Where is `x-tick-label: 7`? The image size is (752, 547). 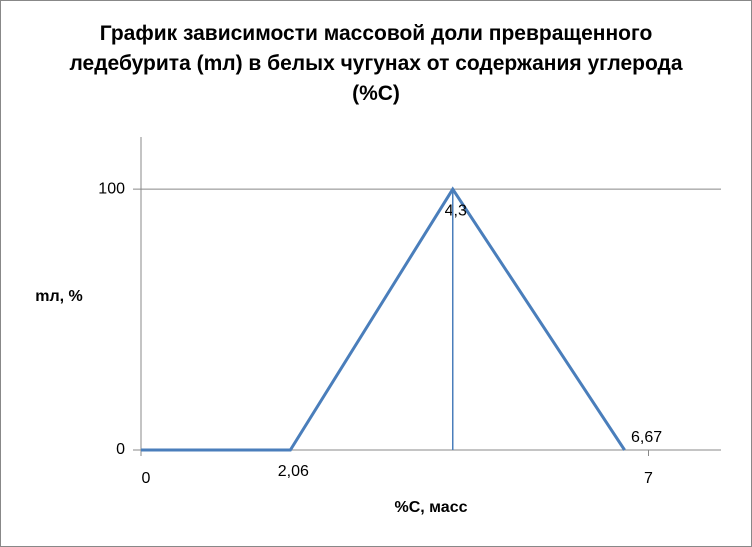
x-tick-label: 7 is located at coordinates (648, 478).